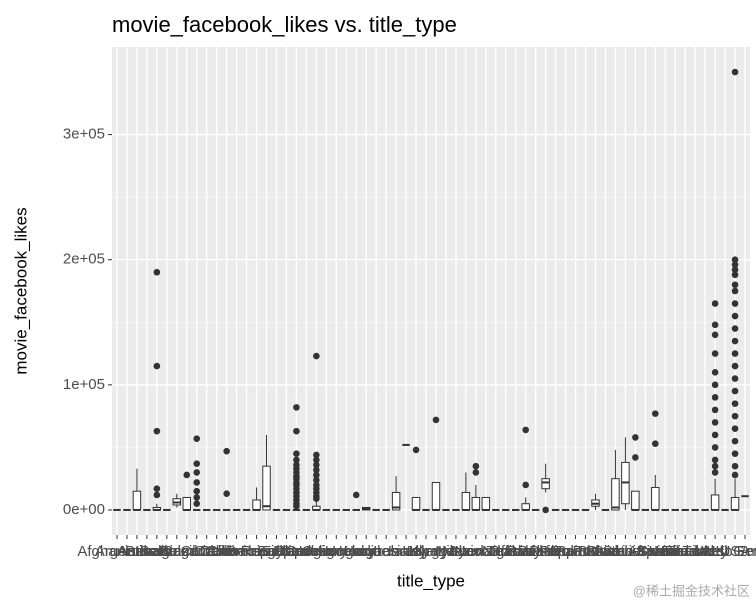 The width and height of the screenshot is (756, 611). Describe the element at coordinates (416, 551) in the screenshot. I see `x-tick-label: Italy` at that location.